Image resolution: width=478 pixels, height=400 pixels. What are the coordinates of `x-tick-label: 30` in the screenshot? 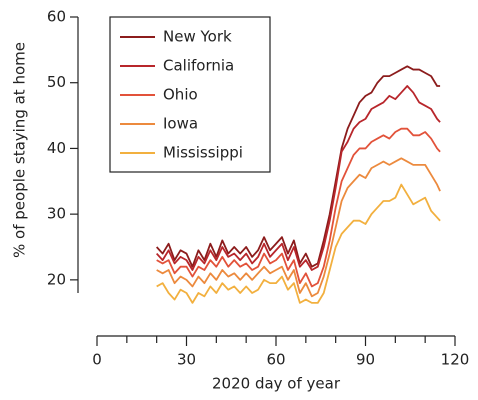 It's located at (186, 360).